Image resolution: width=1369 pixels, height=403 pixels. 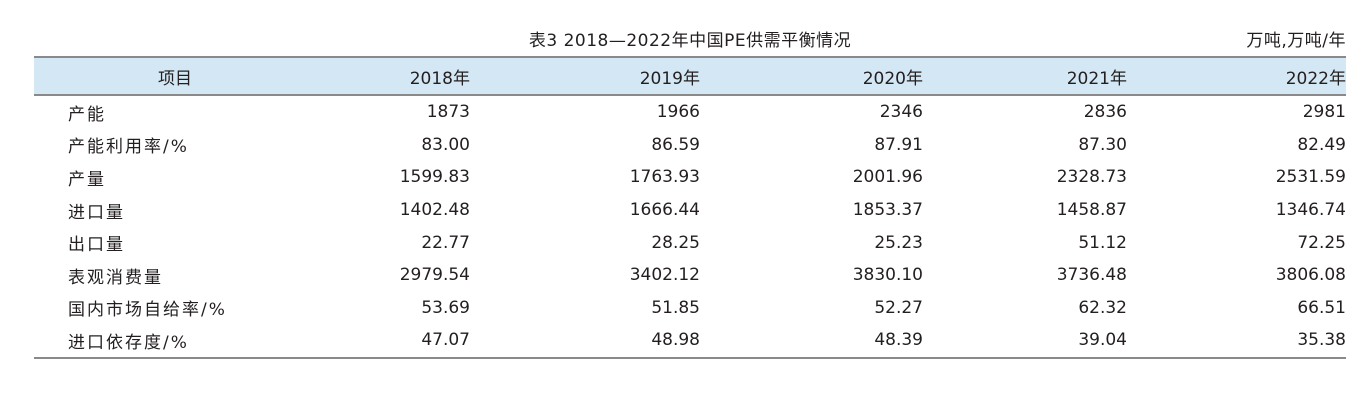 I want to click on cell-value: 66.51, so click(x=1321, y=307).